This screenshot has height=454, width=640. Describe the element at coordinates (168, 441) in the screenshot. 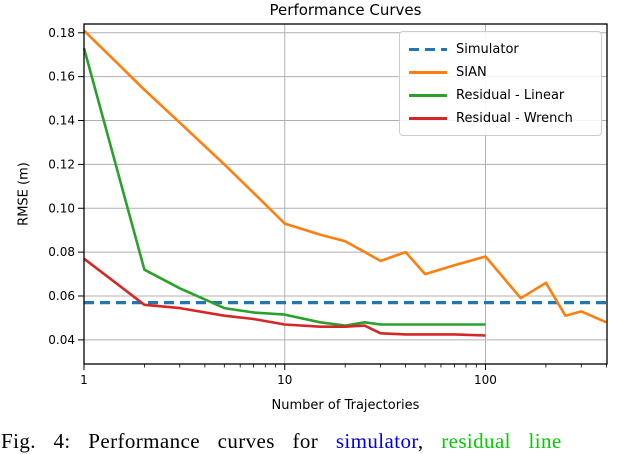

I see `caption-prefix: Fig. 4: Performance curves for` at that location.